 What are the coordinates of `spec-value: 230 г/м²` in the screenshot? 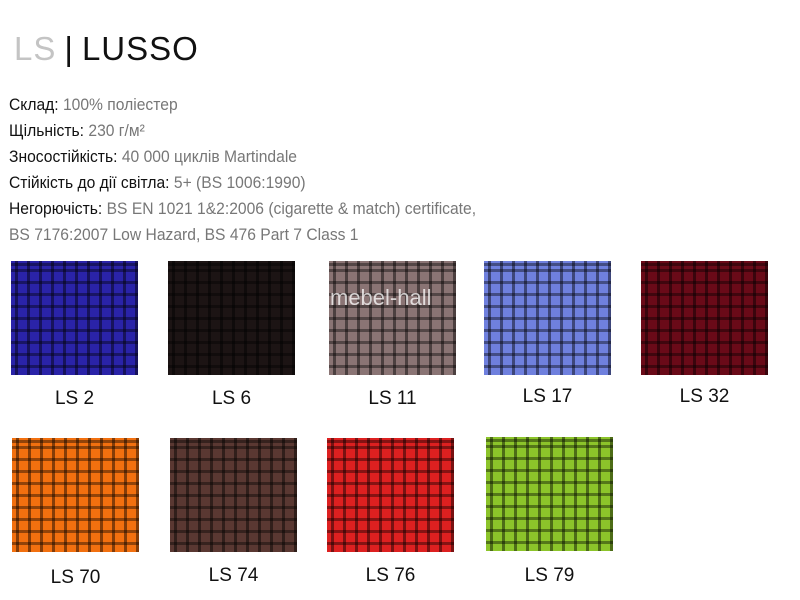 It's located at (116, 130).